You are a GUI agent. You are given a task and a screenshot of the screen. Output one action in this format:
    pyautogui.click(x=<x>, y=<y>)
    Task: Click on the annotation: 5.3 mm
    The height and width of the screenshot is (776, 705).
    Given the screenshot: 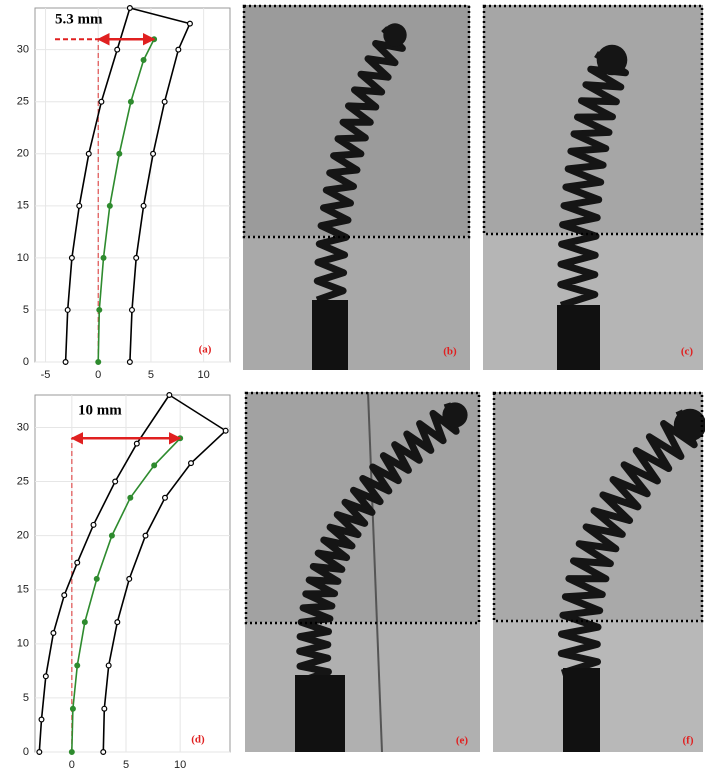 What is the action you would take?
    pyautogui.click(x=79, y=19)
    